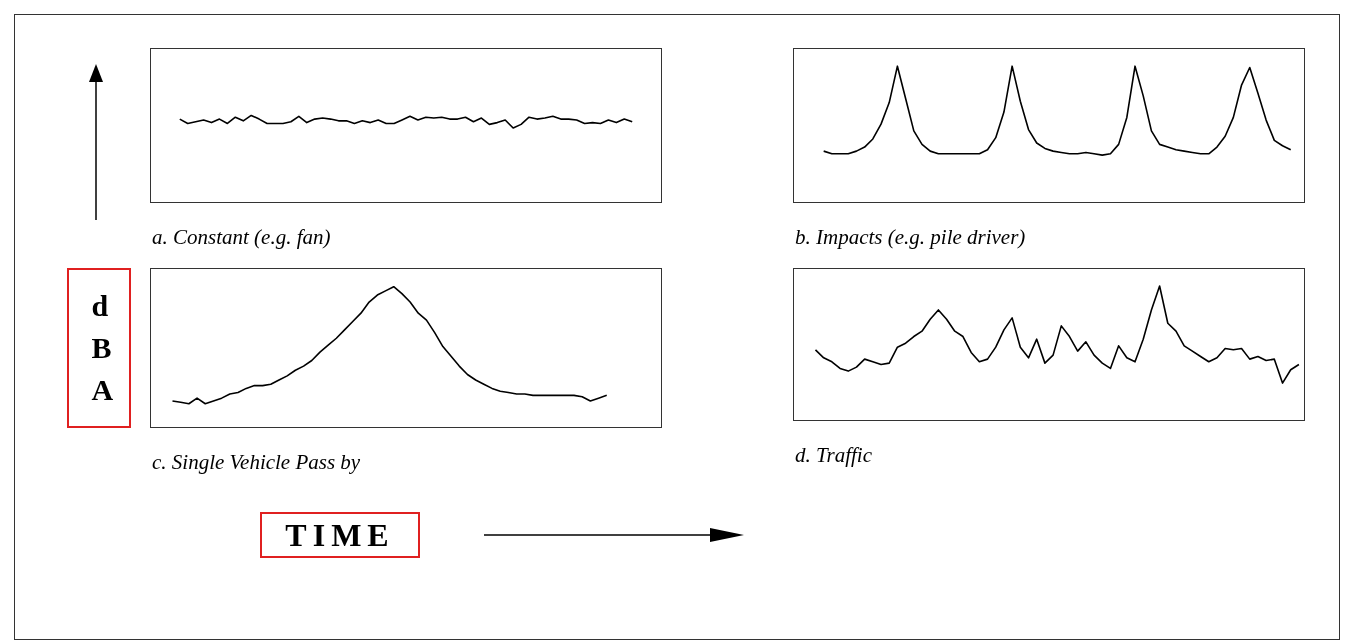  Describe the element at coordinates (256, 462) in the screenshot. I see `text: c. Single Vehicle Pass by` at that location.